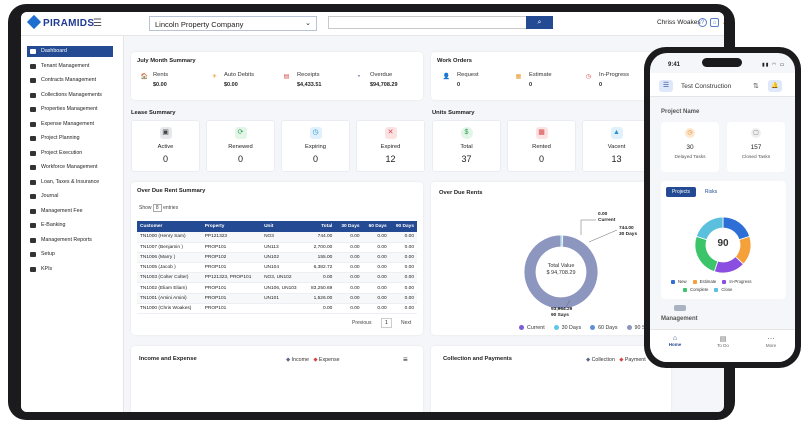 The width and height of the screenshot is (804, 433). I want to click on hamburger-icon: ≡, so click(405, 359).